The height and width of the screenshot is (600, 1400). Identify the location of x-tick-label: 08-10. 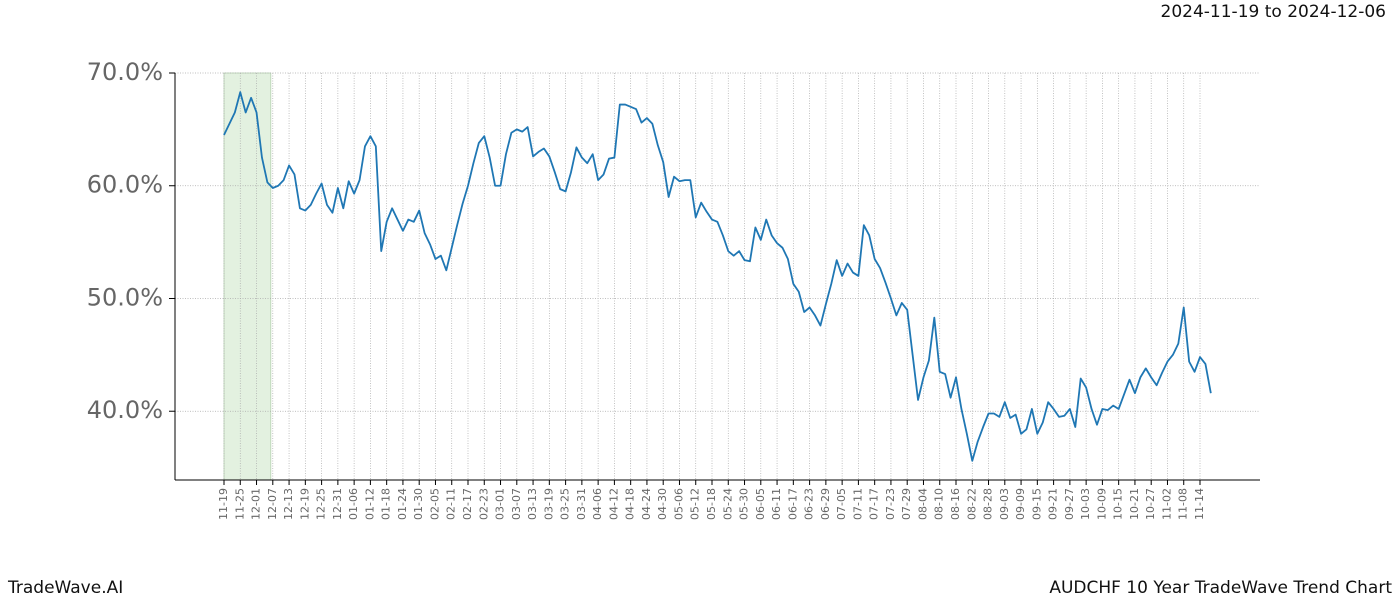
(939, 504).